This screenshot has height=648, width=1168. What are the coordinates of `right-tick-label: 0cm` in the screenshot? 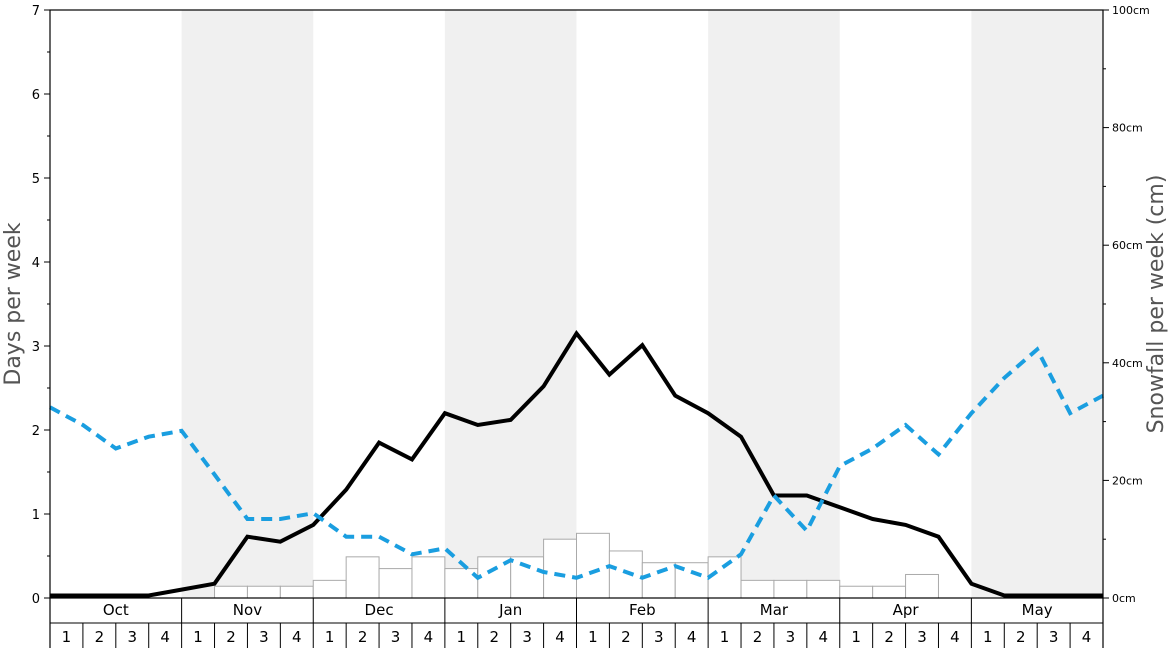 It's located at (1124, 598).